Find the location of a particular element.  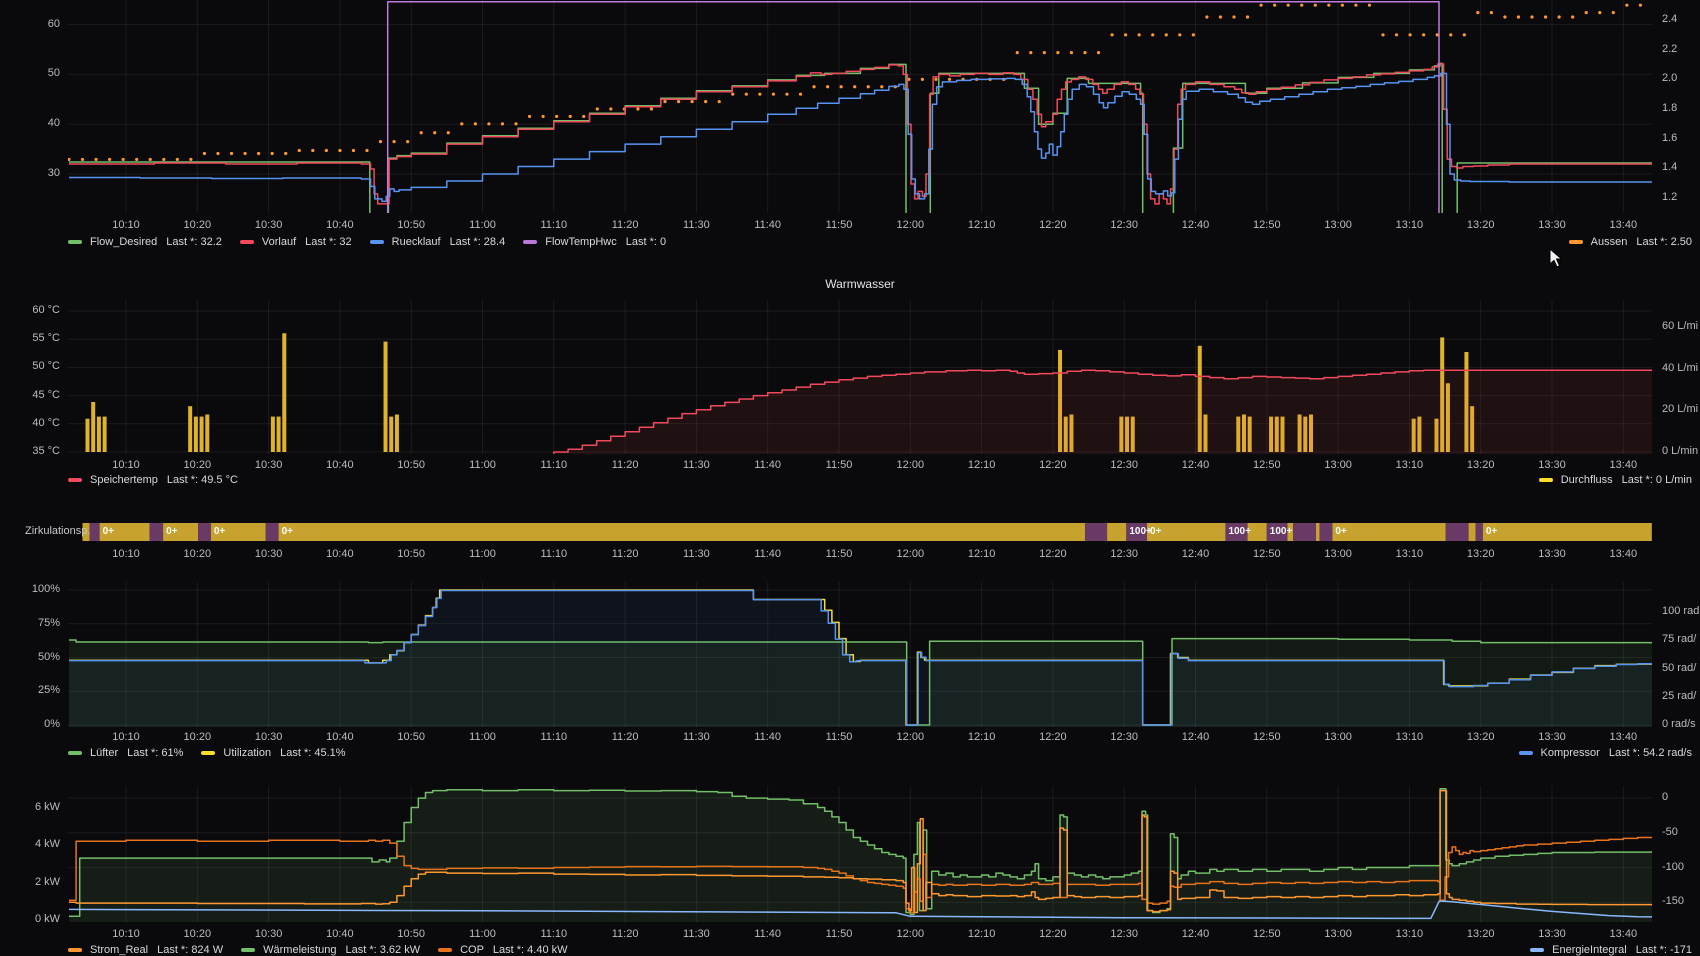

series-line-speichertemp is located at coordinates (1102, 411).